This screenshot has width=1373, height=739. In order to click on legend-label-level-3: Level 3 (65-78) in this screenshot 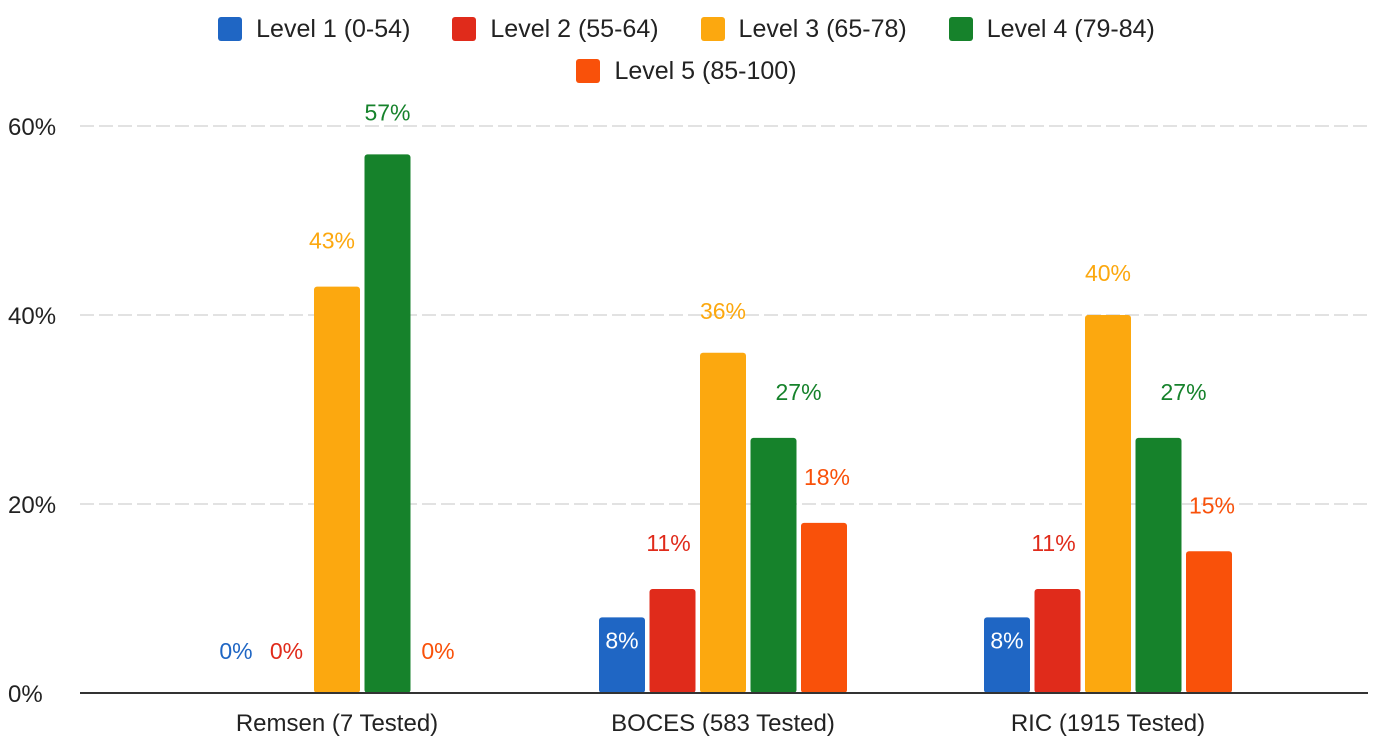, I will do `click(822, 28)`.